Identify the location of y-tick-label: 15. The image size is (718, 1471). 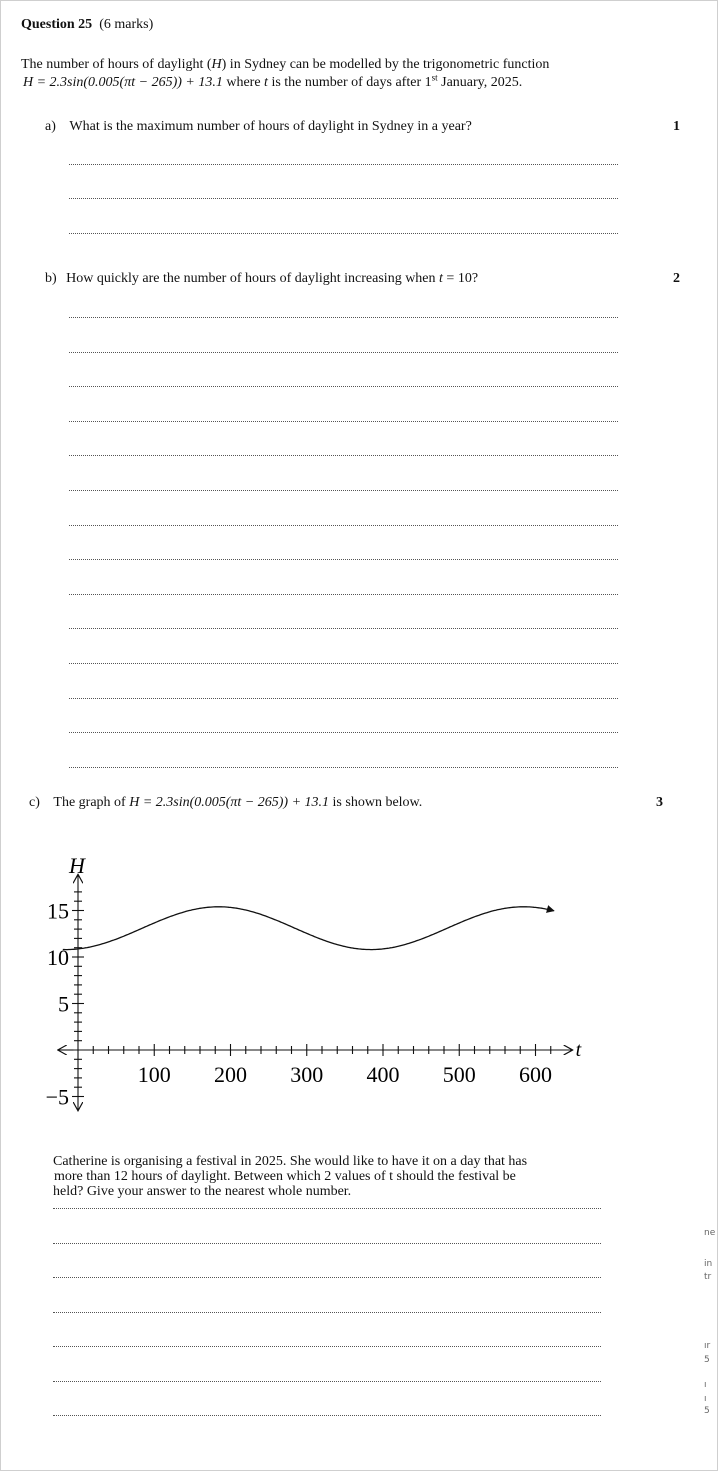
(58, 911).